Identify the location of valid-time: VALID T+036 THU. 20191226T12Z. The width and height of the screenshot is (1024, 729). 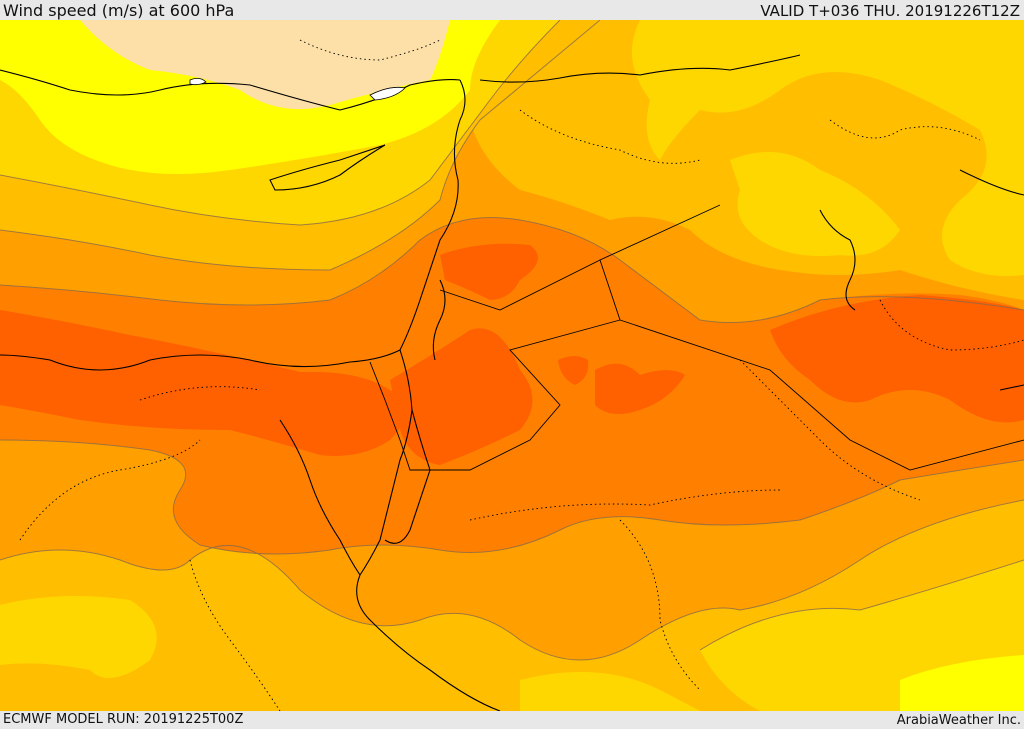
(890, 11).